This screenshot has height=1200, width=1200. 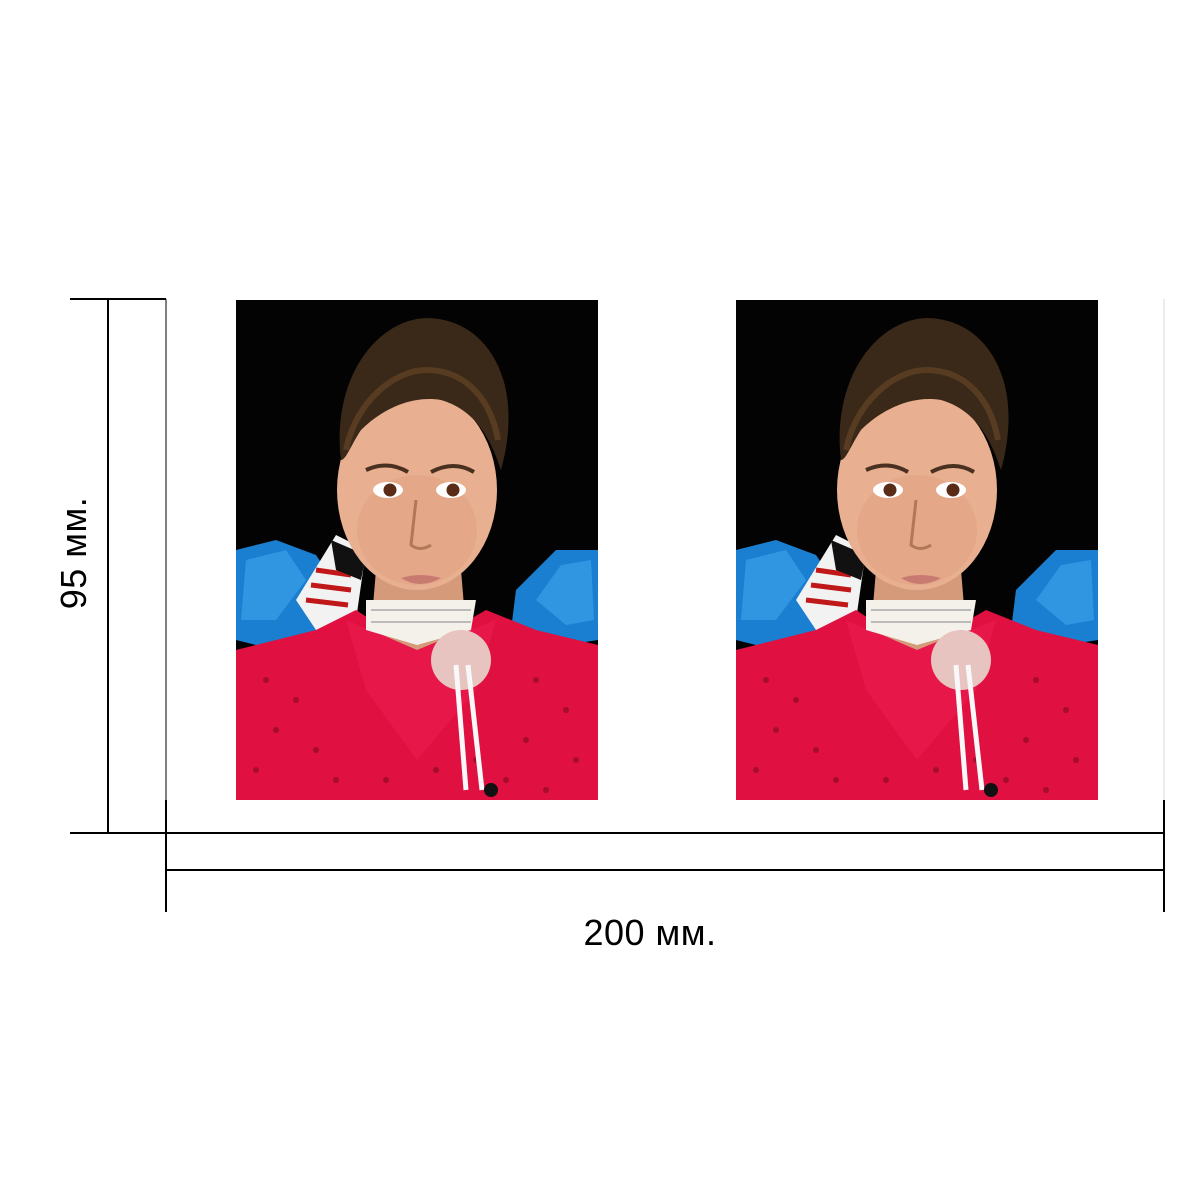 I want to click on passport-photo-right, so click(x=917, y=550).